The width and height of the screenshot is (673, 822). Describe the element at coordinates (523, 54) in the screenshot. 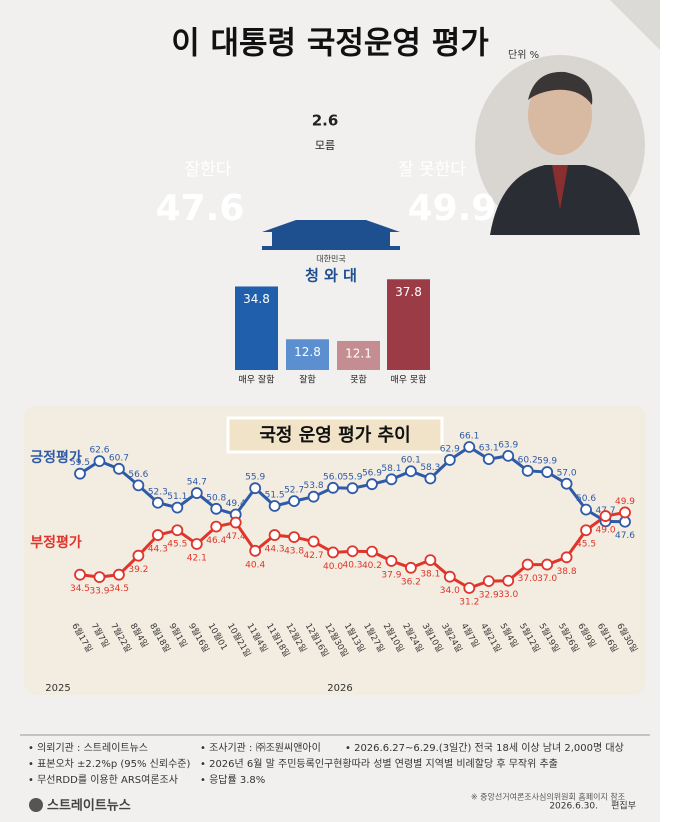

I see `unit: 단위 %` at that location.